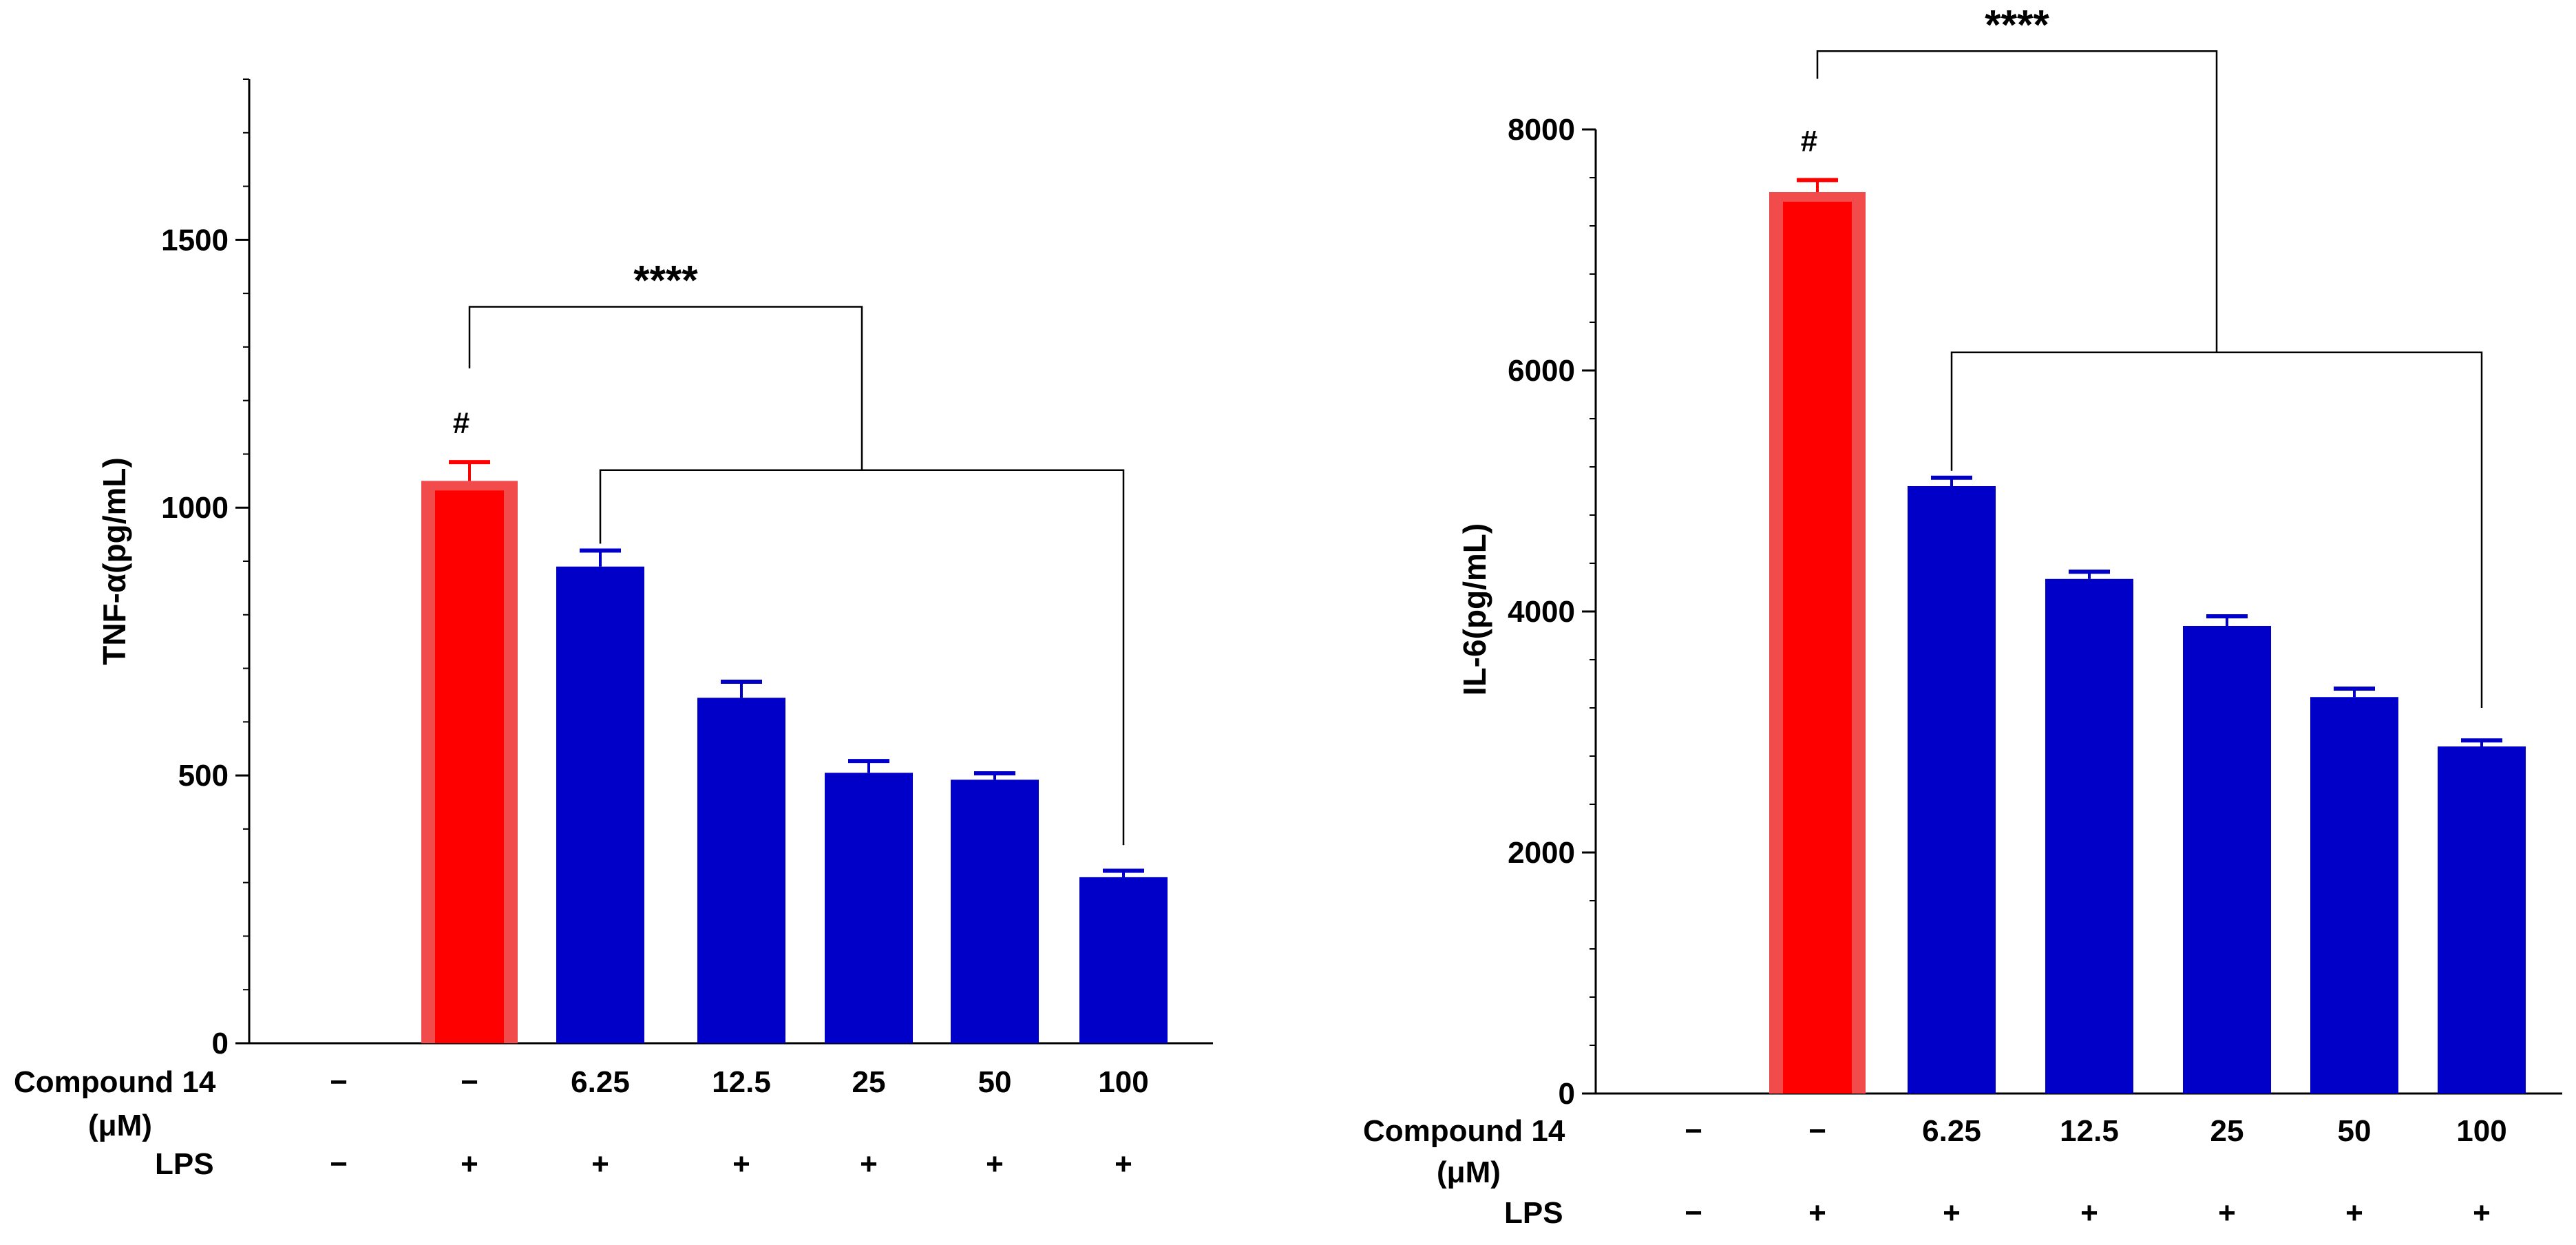  I want to click on tnf-hash-annotation: #, so click(461, 423).